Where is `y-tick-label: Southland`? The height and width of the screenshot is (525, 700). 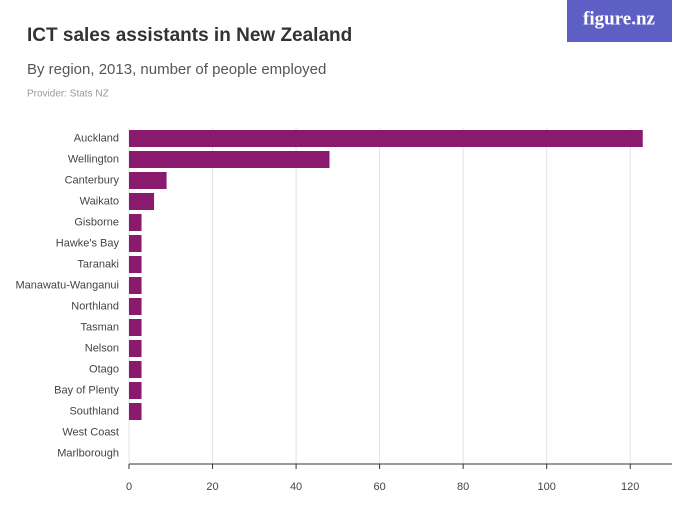 y-tick-label: Southland is located at coordinates (94, 411).